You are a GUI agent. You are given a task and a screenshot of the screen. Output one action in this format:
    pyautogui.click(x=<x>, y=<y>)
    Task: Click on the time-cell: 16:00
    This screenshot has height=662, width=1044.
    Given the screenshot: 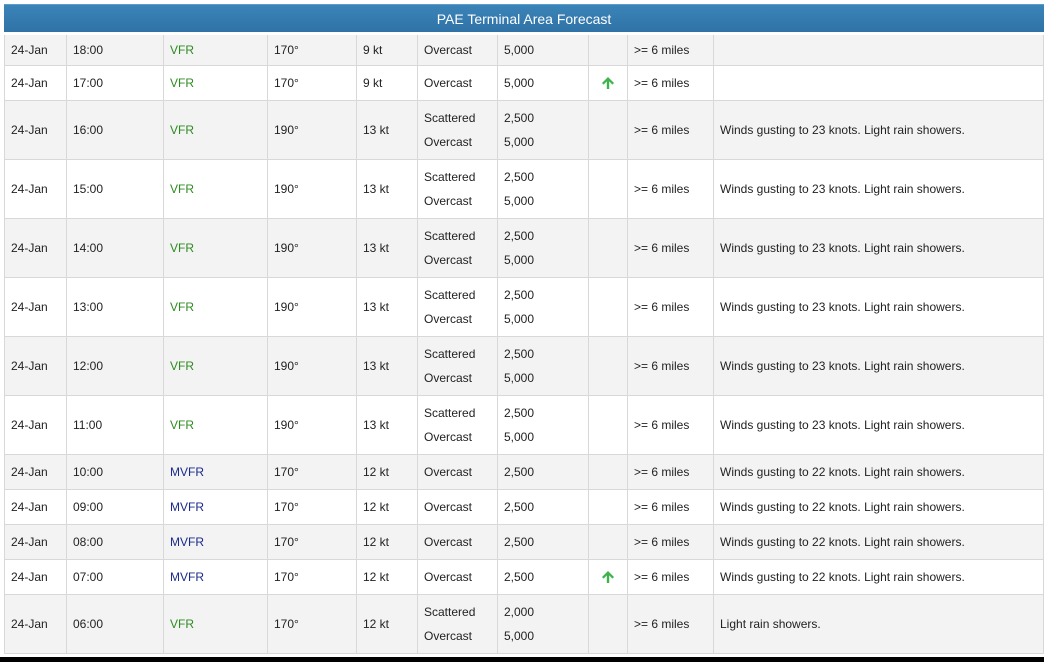 What is the action you would take?
    pyautogui.click(x=115, y=130)
    